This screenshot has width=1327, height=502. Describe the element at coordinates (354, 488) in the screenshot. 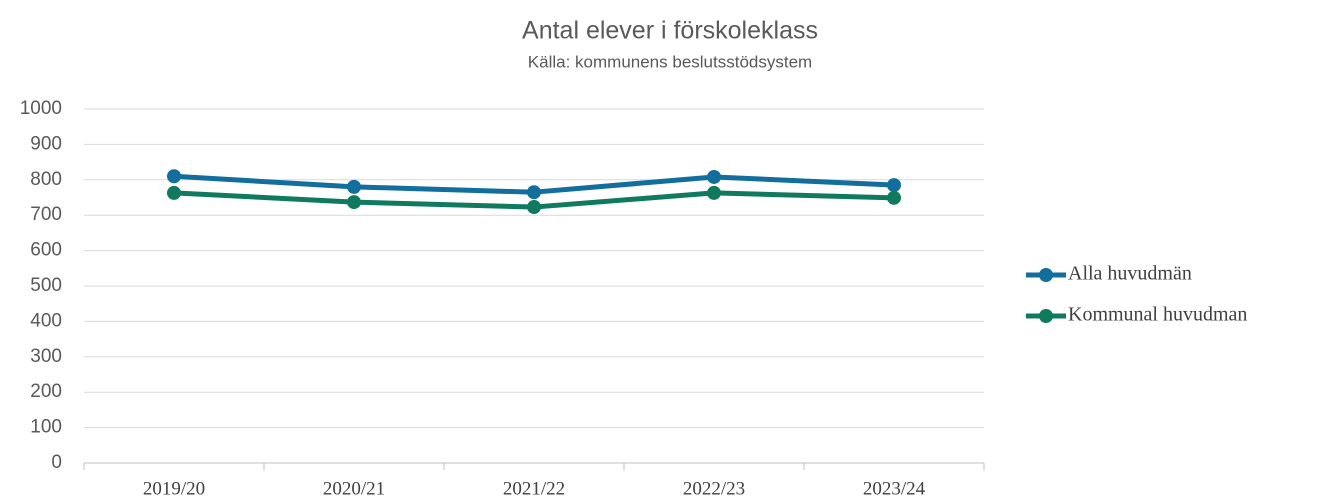

I see `x-tick-label: 2020/21` at that location.